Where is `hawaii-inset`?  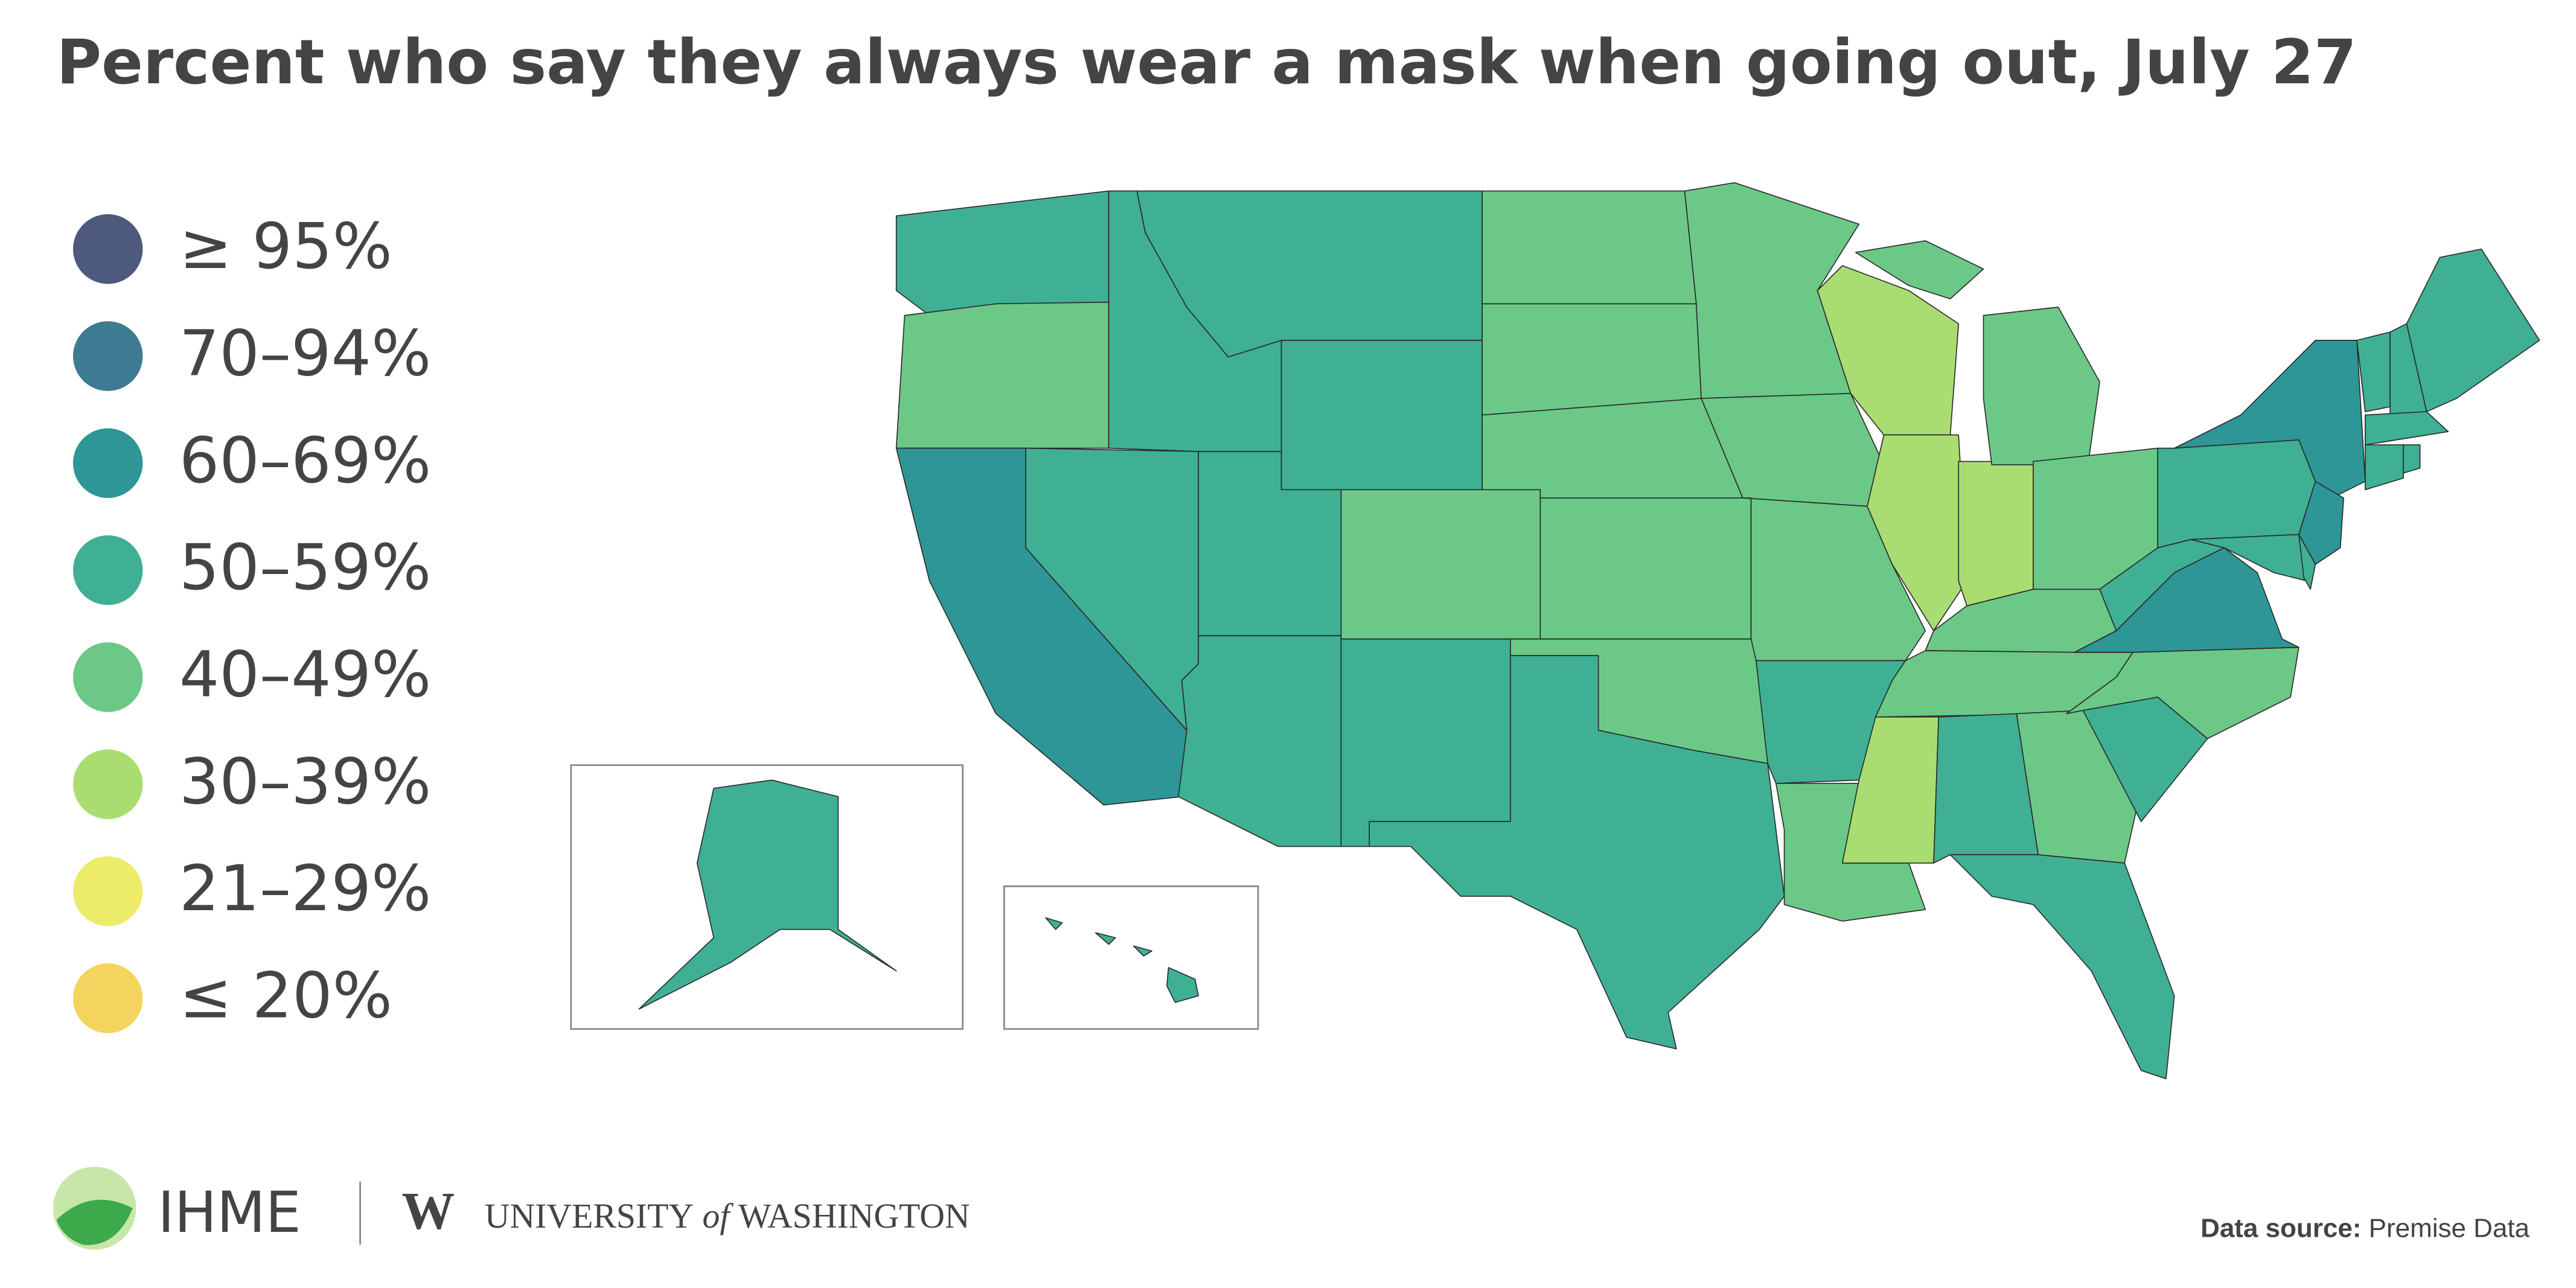 hawaii-inset is located at coordinates (1131, 957).